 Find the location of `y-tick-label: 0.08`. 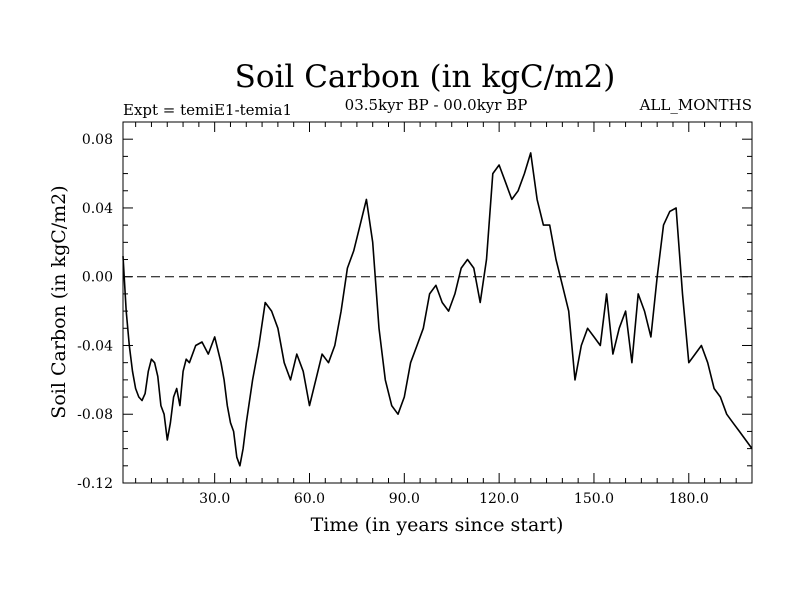

y-tick-label: 0.08 is located at coordinates (97, 140).